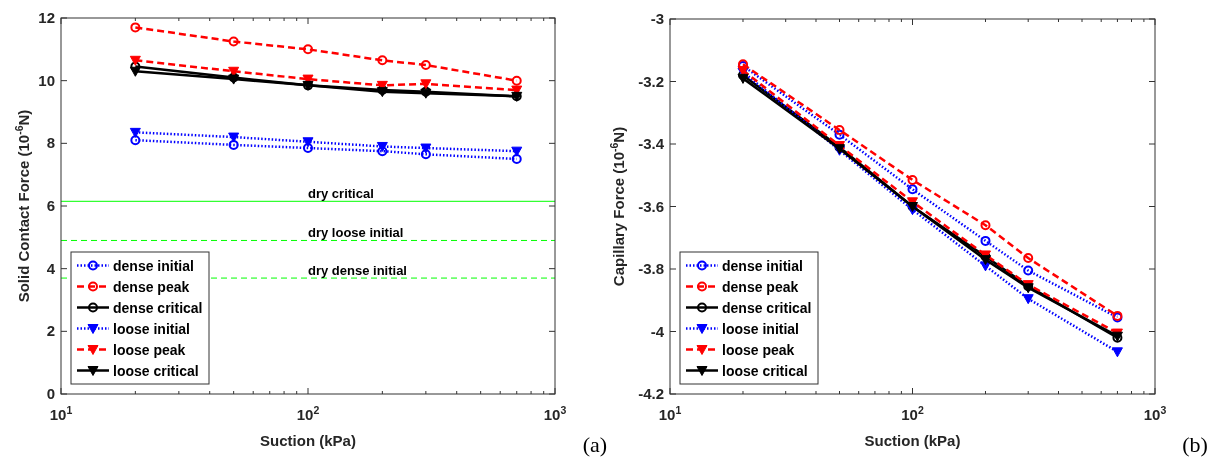 This screenshot has height=463, width=1215. What do you see at coordinates (657, 331) in the screenshot?
I see `y-tick-label: -4` at bounding box center [657, 331].